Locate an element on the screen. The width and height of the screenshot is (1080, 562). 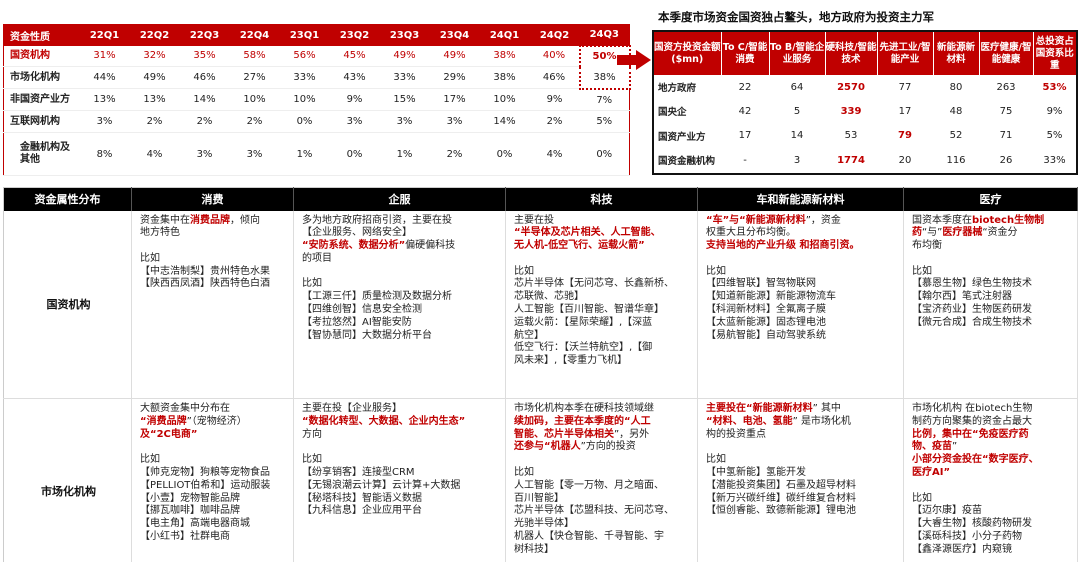
text-line: 【科润新材料】全氟离子膜 is located at coordinates (801, 310).